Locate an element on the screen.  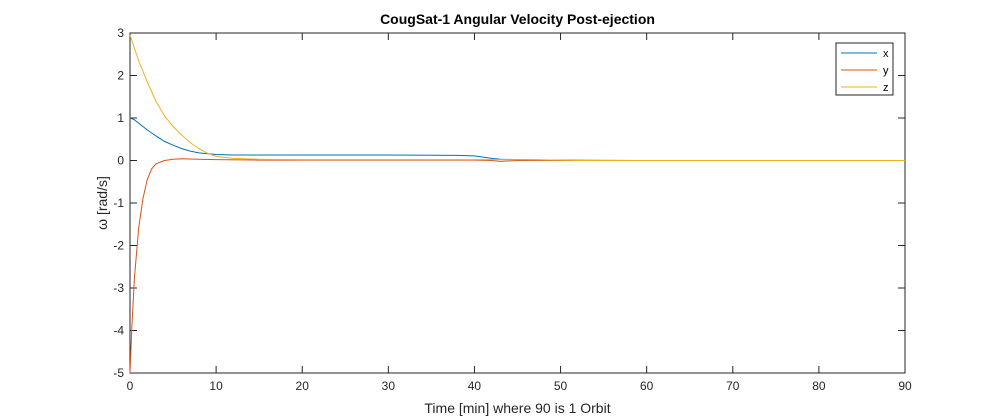
y-tick-label: 1 is located at coordinates (120, 118).